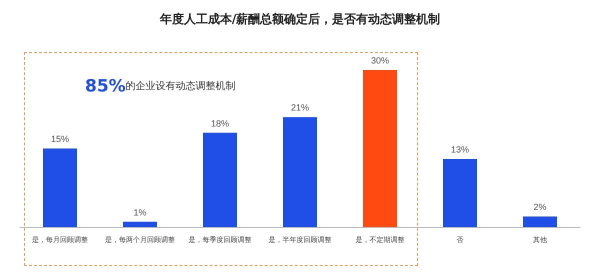 The width and height of the screenshot is (600, 279). I want to click on data-label: 21%, so click(300, 107).